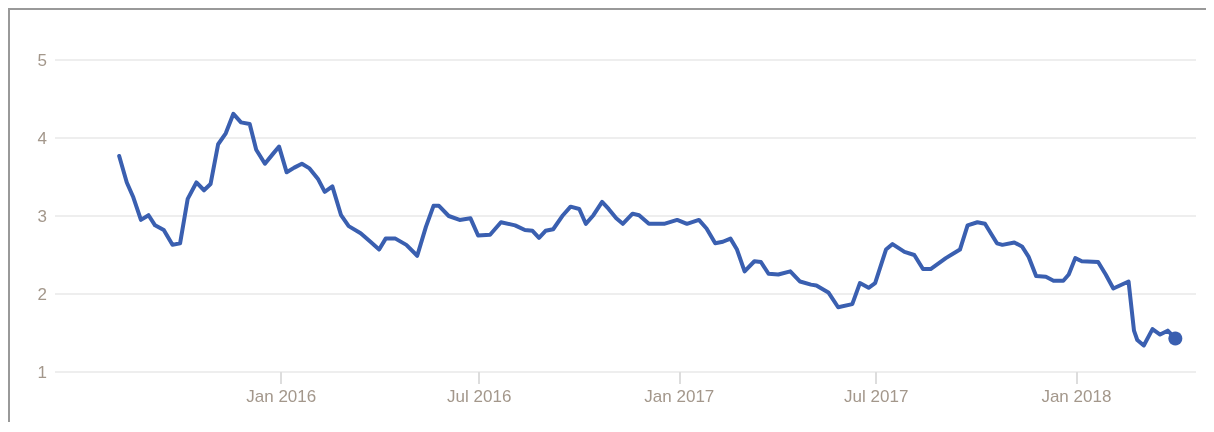  Describe the element at coordinates (42, 372) in the screenshot. I see `y-tick-label: 1` at that location.